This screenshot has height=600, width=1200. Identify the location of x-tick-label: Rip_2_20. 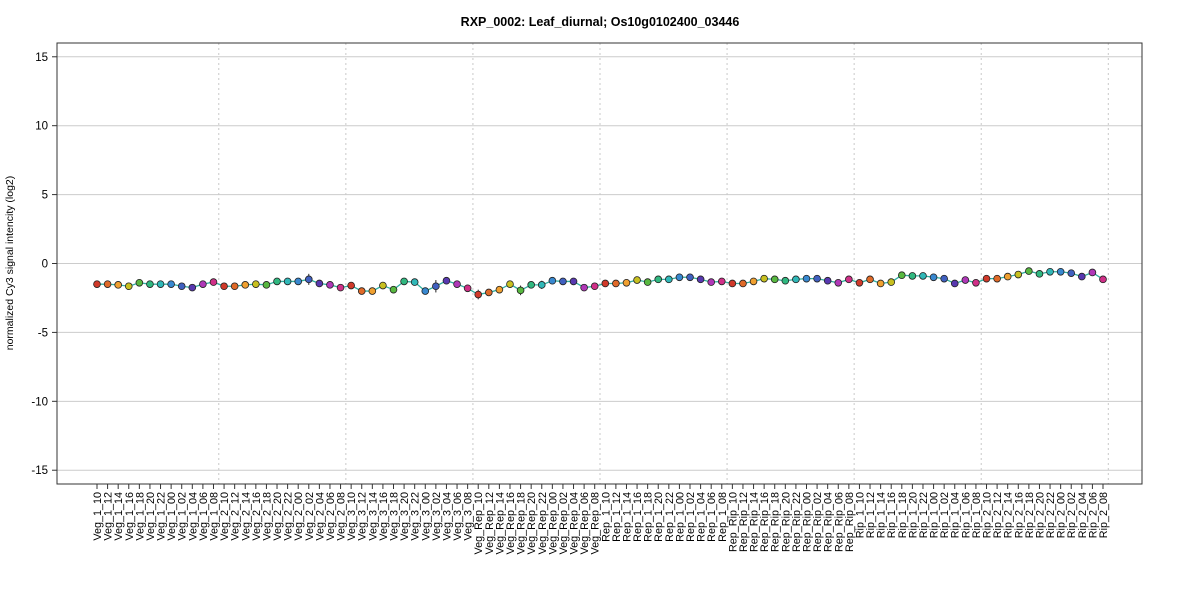
(1040, 515).